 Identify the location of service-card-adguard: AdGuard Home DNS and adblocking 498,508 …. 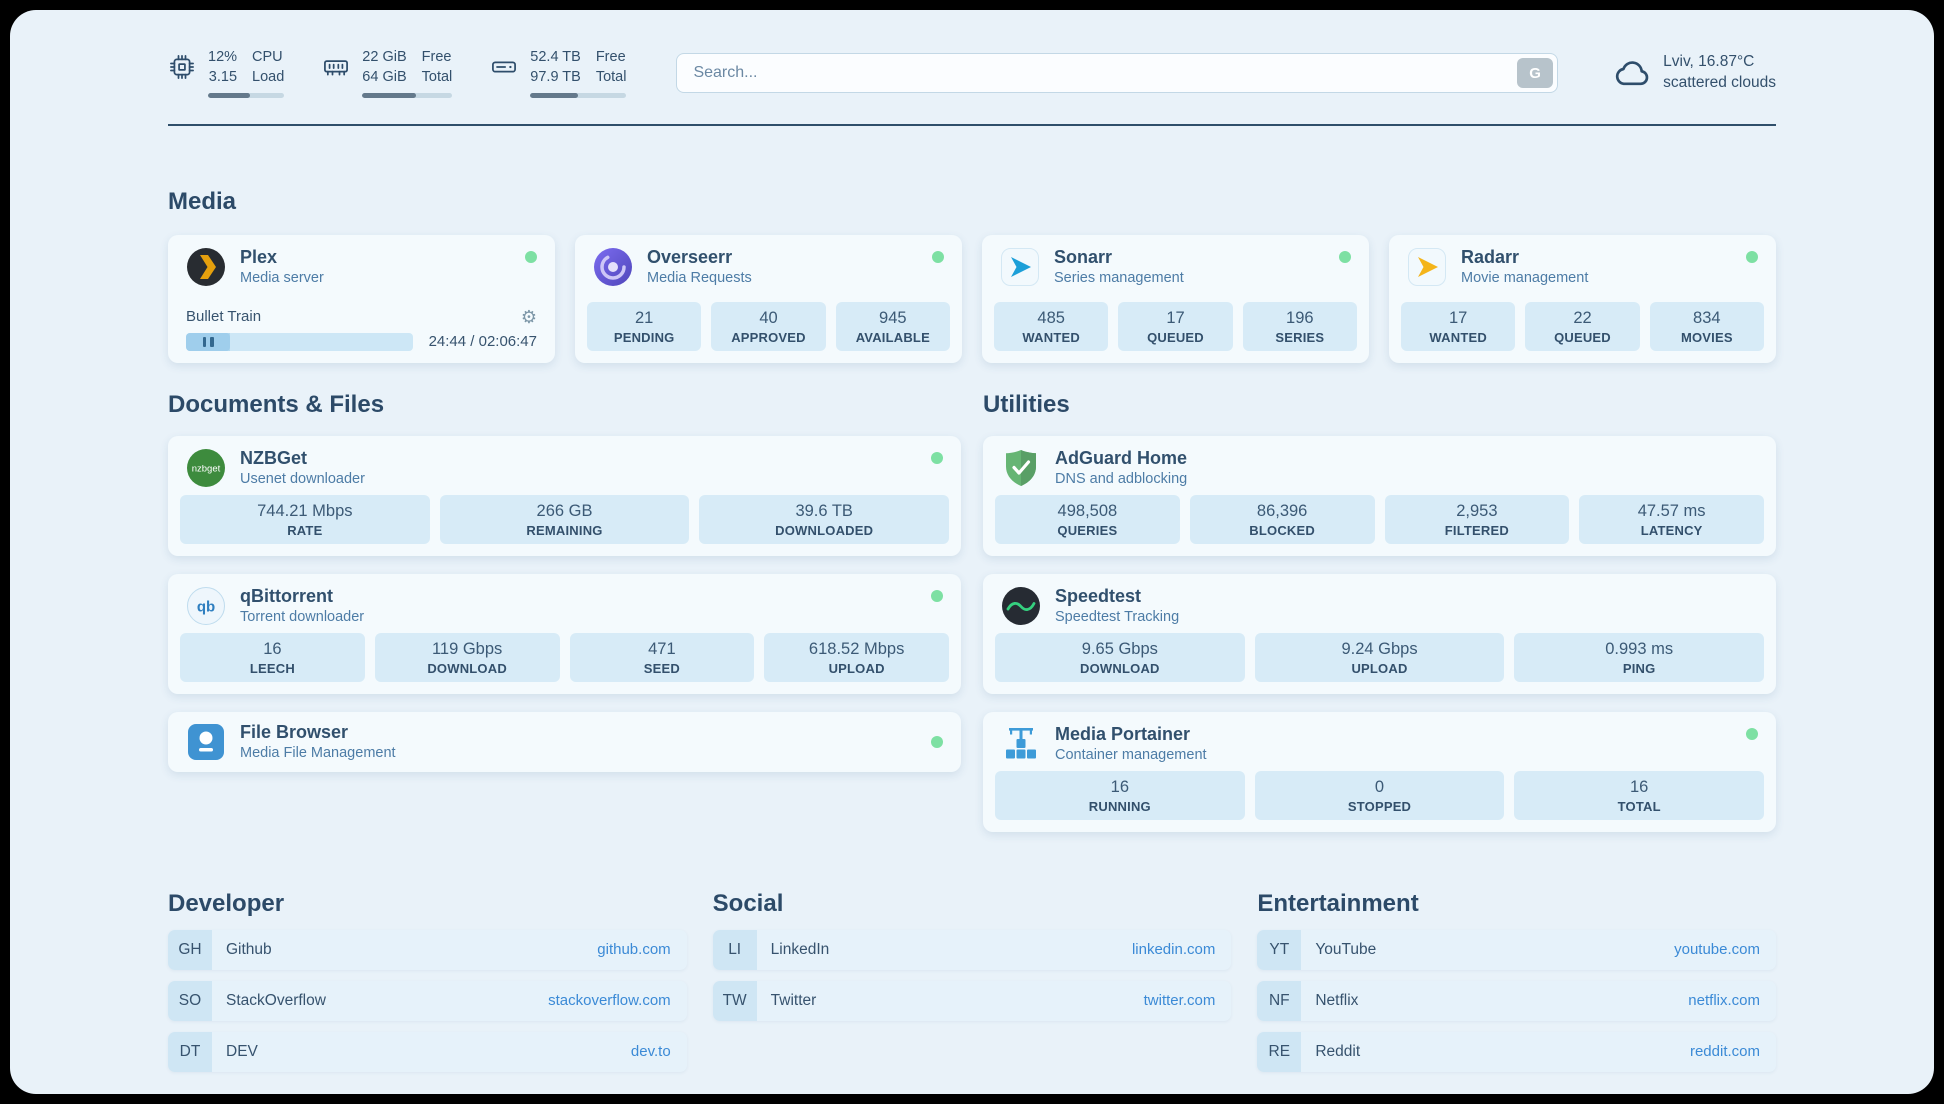
(1379, 495).